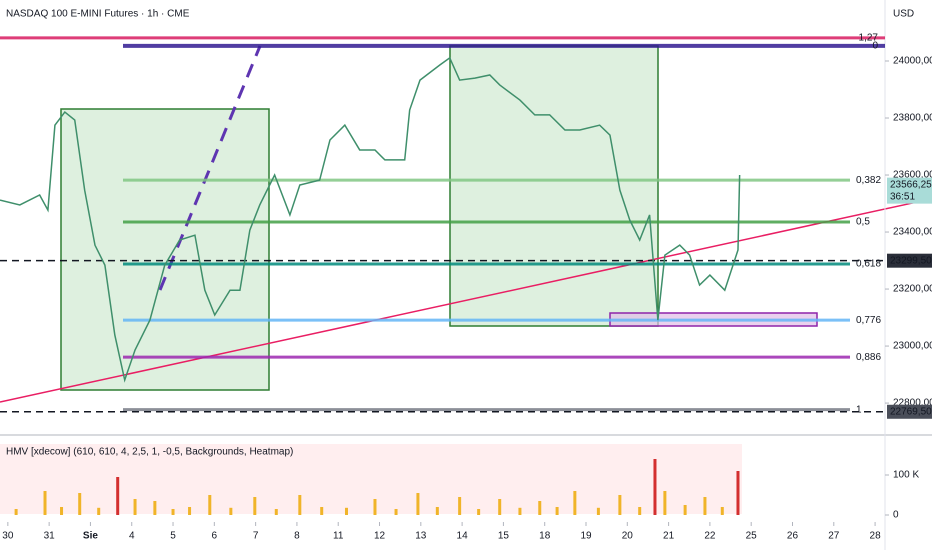  I want to click on price-tag-label: 22769,50, so click(911, 411).